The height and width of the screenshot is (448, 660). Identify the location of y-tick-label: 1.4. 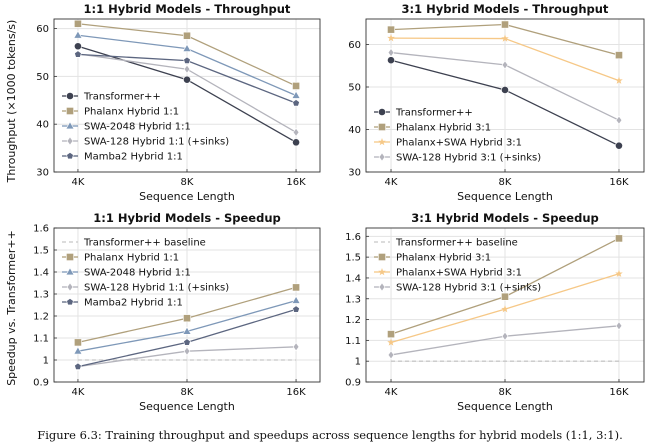
(353, 278).